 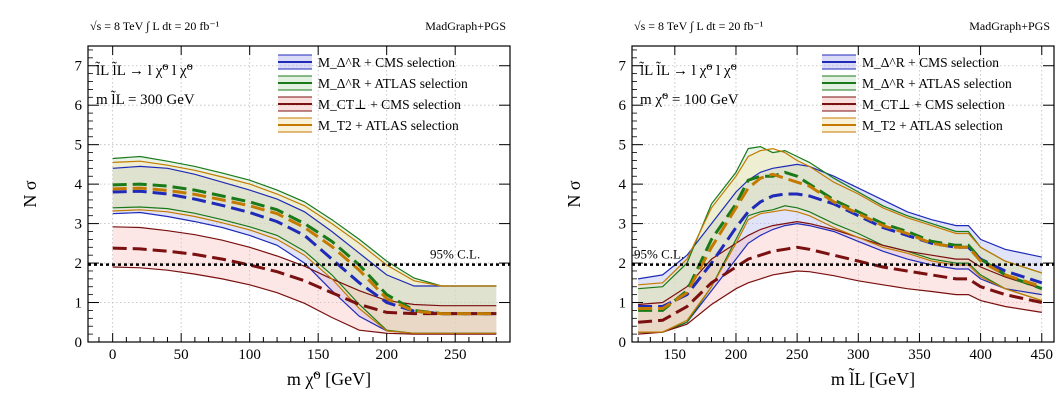 What do you see at coordinates (689, 100) in the screenshot?
I see `fixed-mass-label: m χ̃⁰ = 100 GeV` at bounding box center [689, 100].